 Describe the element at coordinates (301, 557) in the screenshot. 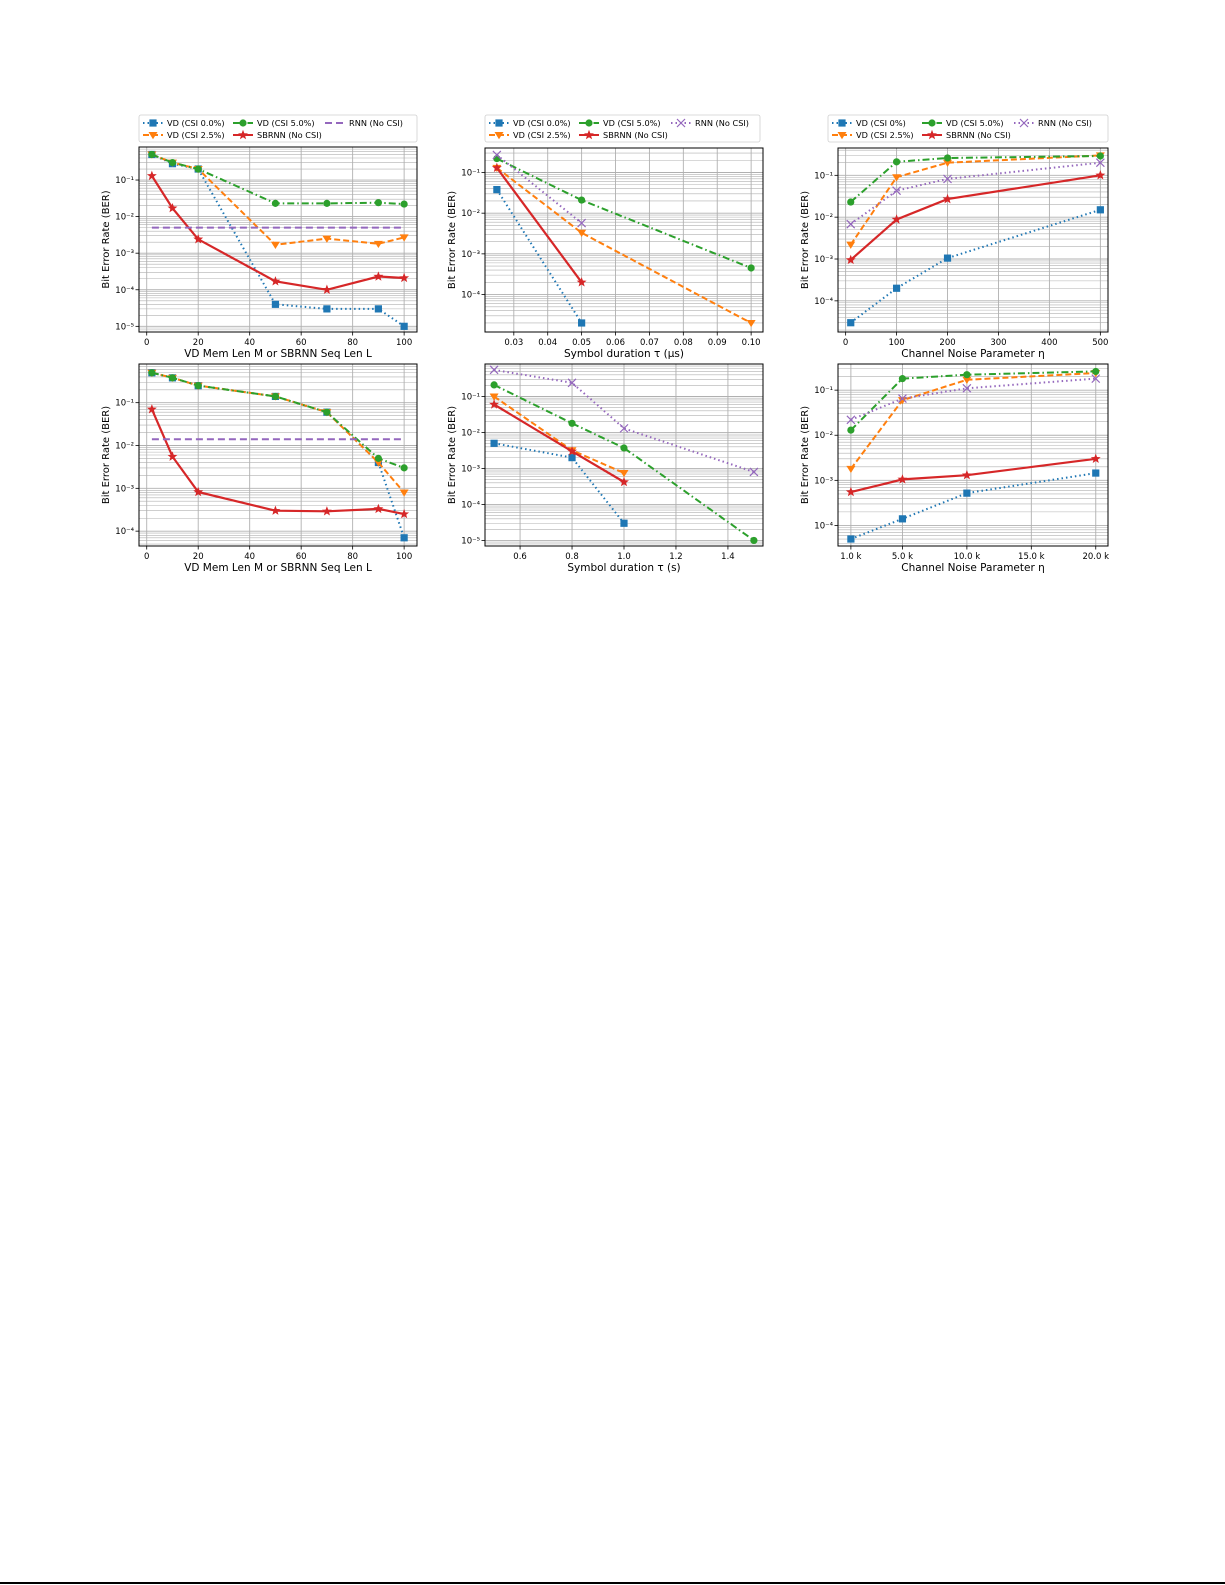

I see `x-tick-label: 60` at that location.